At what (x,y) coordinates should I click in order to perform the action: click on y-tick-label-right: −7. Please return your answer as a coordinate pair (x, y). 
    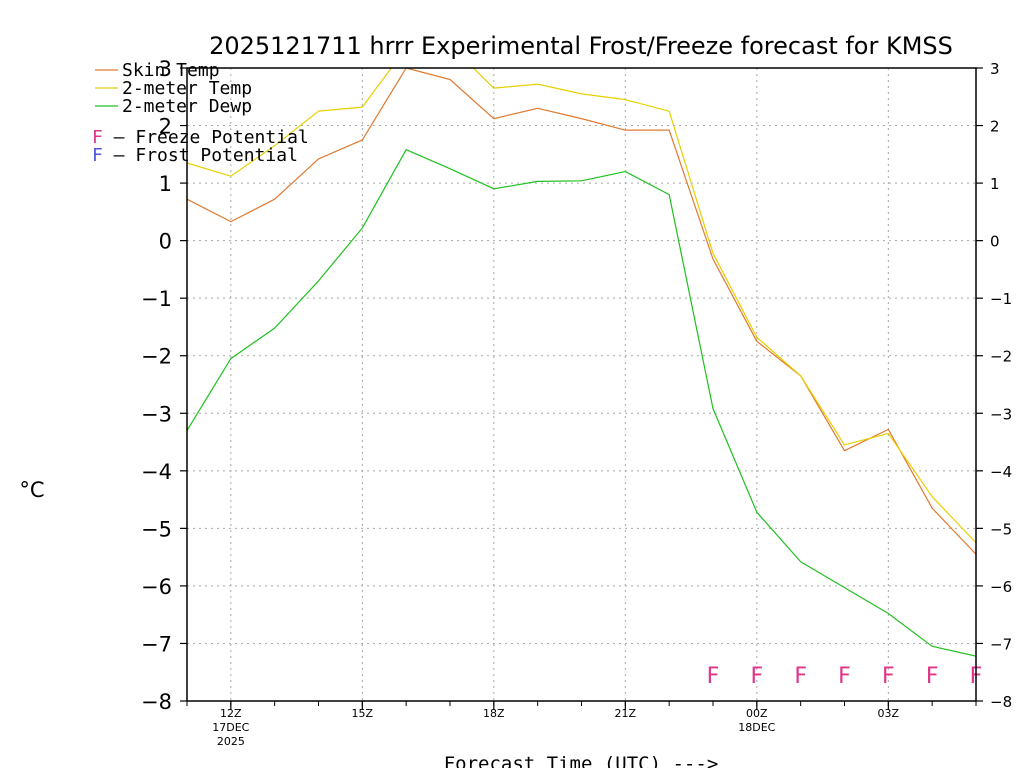
    Looking at the image, I should click on (1001, 644).